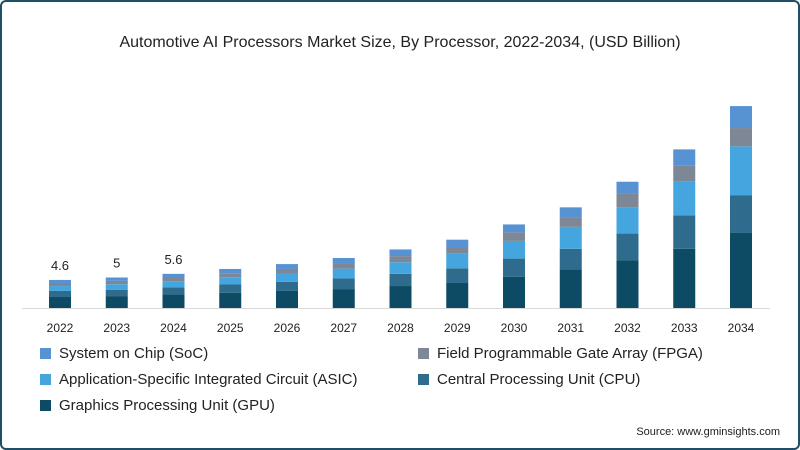 This screenshot has width=800, height=450. I want to click on x-tick-label: 2033, so click(684, 328).